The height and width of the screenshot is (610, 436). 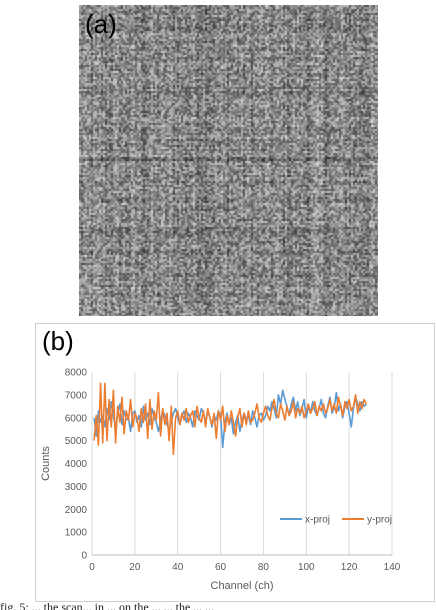 What do you see at coordinates (92, 567) in the screenshot?
I see `x-tick-label: 0` at bounding box center [92, 567].